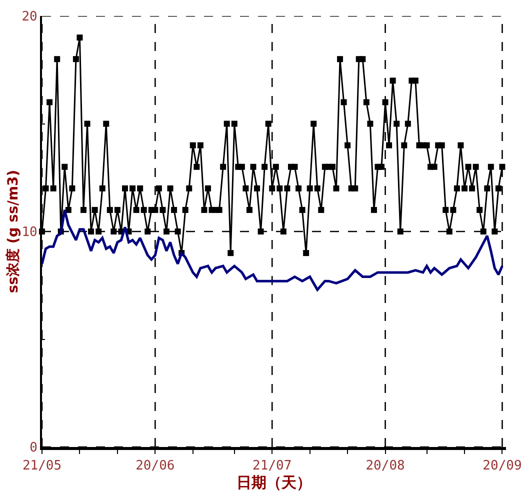  Describe the element at coordinates (272, 466) in the screenshot. I see `x-tick-label: 21/07` at that location.